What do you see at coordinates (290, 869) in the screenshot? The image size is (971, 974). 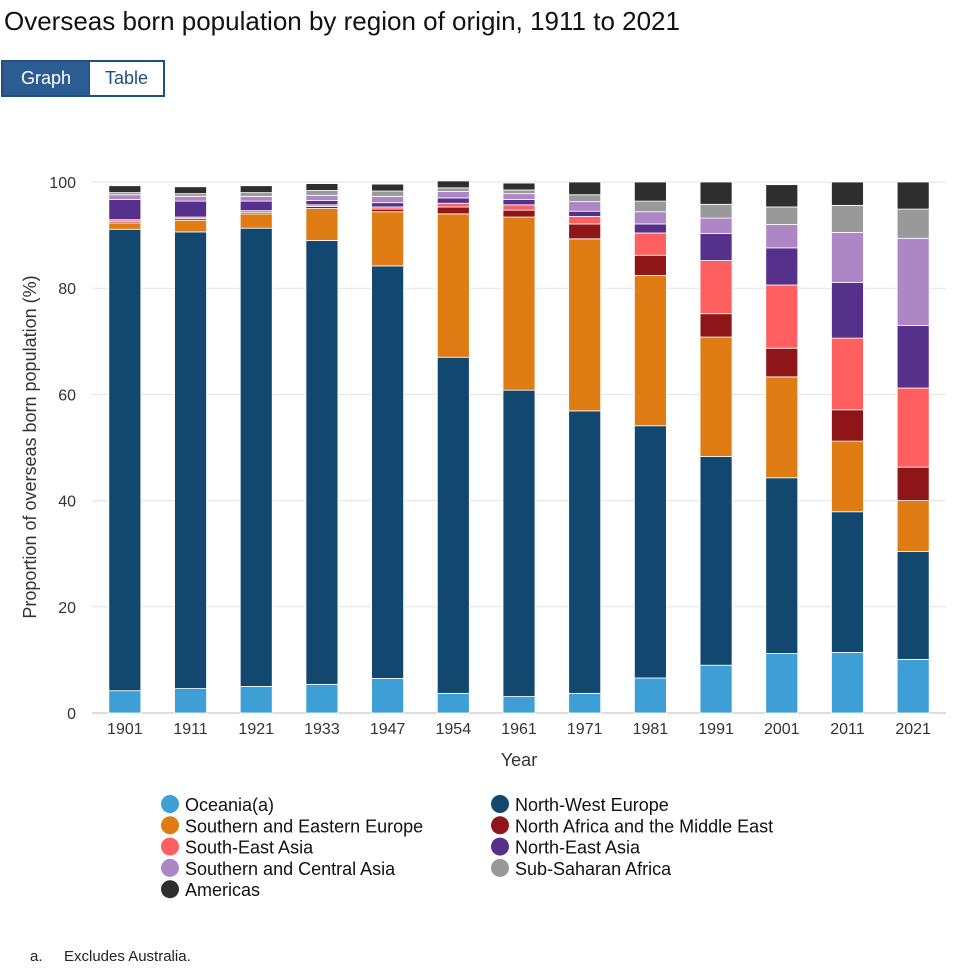 I see `legend-label: Southern and Central Asia` at bounding box center [290, 869].